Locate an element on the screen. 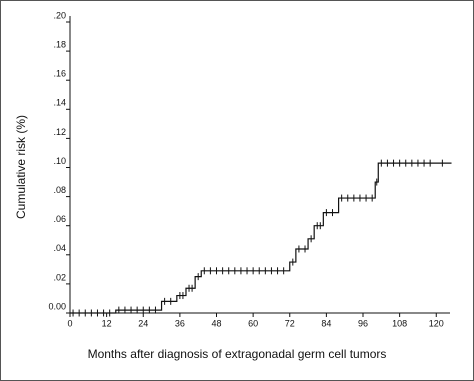 The image size is (474, 381). x-tick-label: 120 is located at coordinates (436, 323).